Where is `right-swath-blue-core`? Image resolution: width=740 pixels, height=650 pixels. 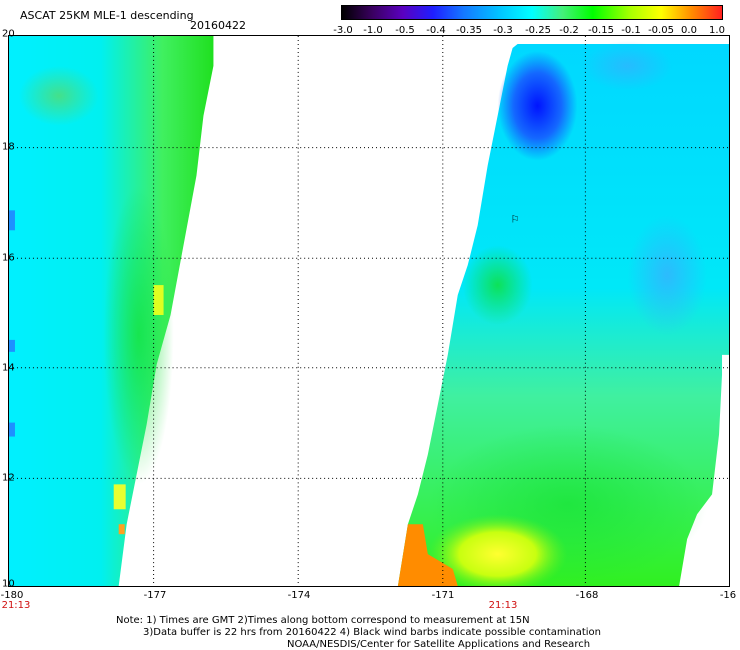 right-swath-blue-core is located at coordinates (537, 105).